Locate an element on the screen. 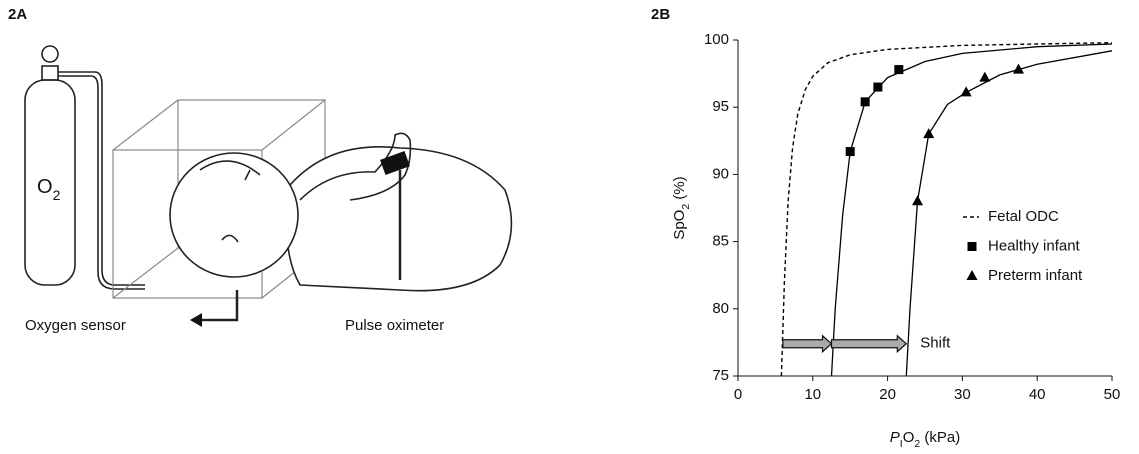 This screenshot has height=454, width=1139. arrow-head is located at coordinates (196, 320).